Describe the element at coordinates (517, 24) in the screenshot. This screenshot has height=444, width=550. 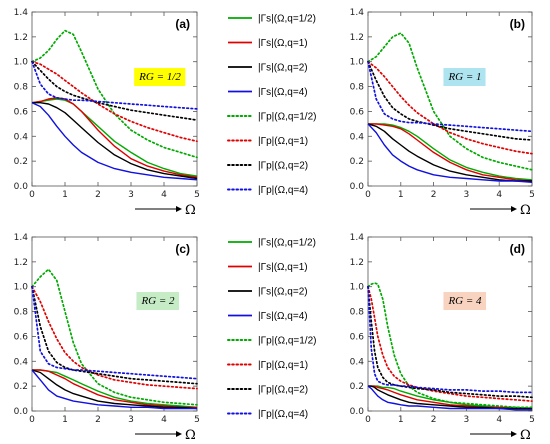
I see `panel-label: (b)` at that location.